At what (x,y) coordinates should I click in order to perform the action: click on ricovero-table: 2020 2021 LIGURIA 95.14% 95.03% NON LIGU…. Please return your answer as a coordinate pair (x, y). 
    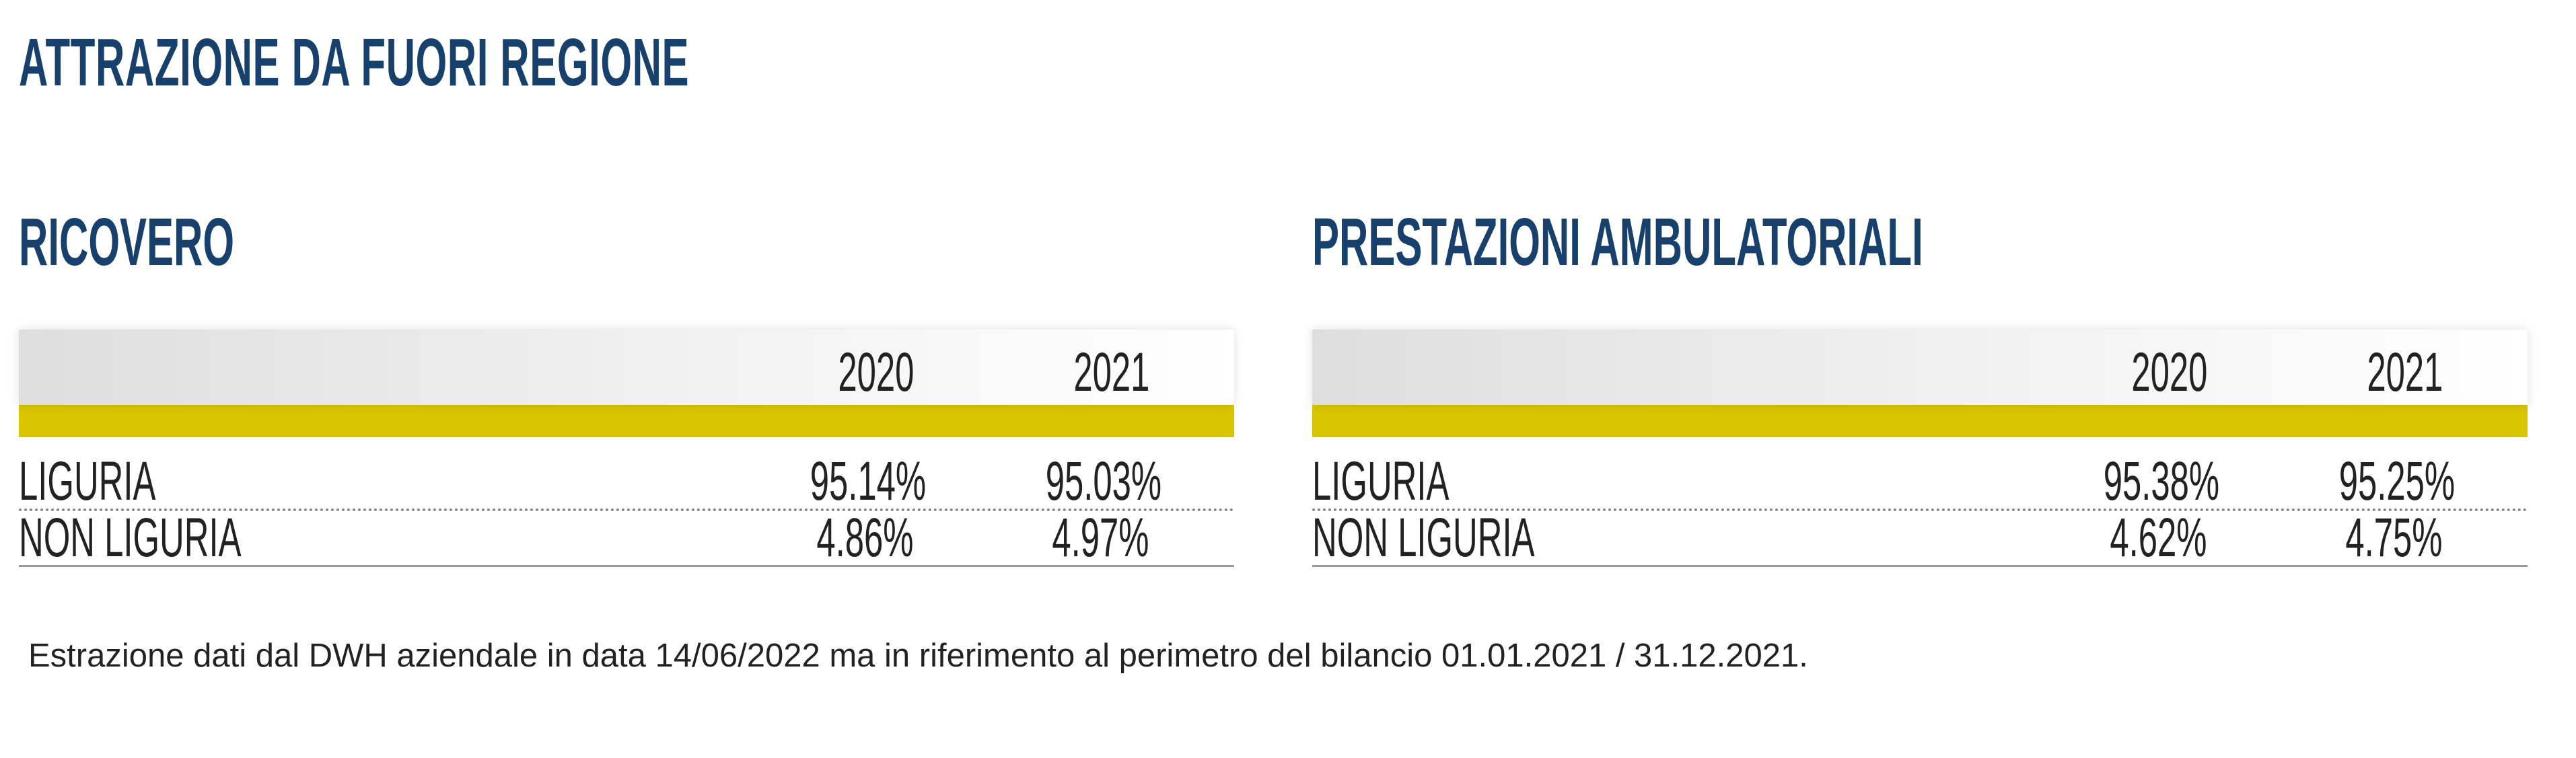
    Looking at the image, I should click on (626, 448).